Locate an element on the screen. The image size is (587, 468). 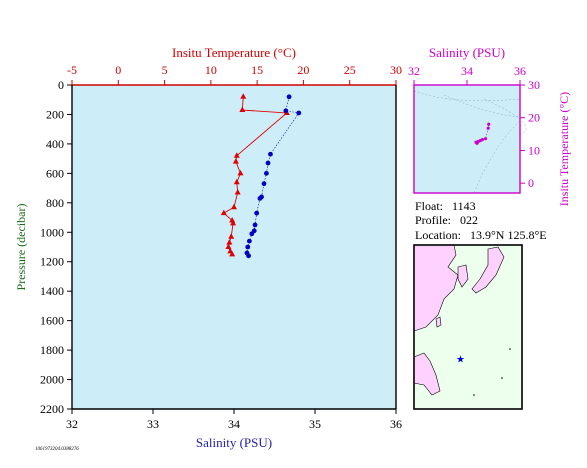
inset-salinity-tick-label: 36 is located at coordinates (520, 71).